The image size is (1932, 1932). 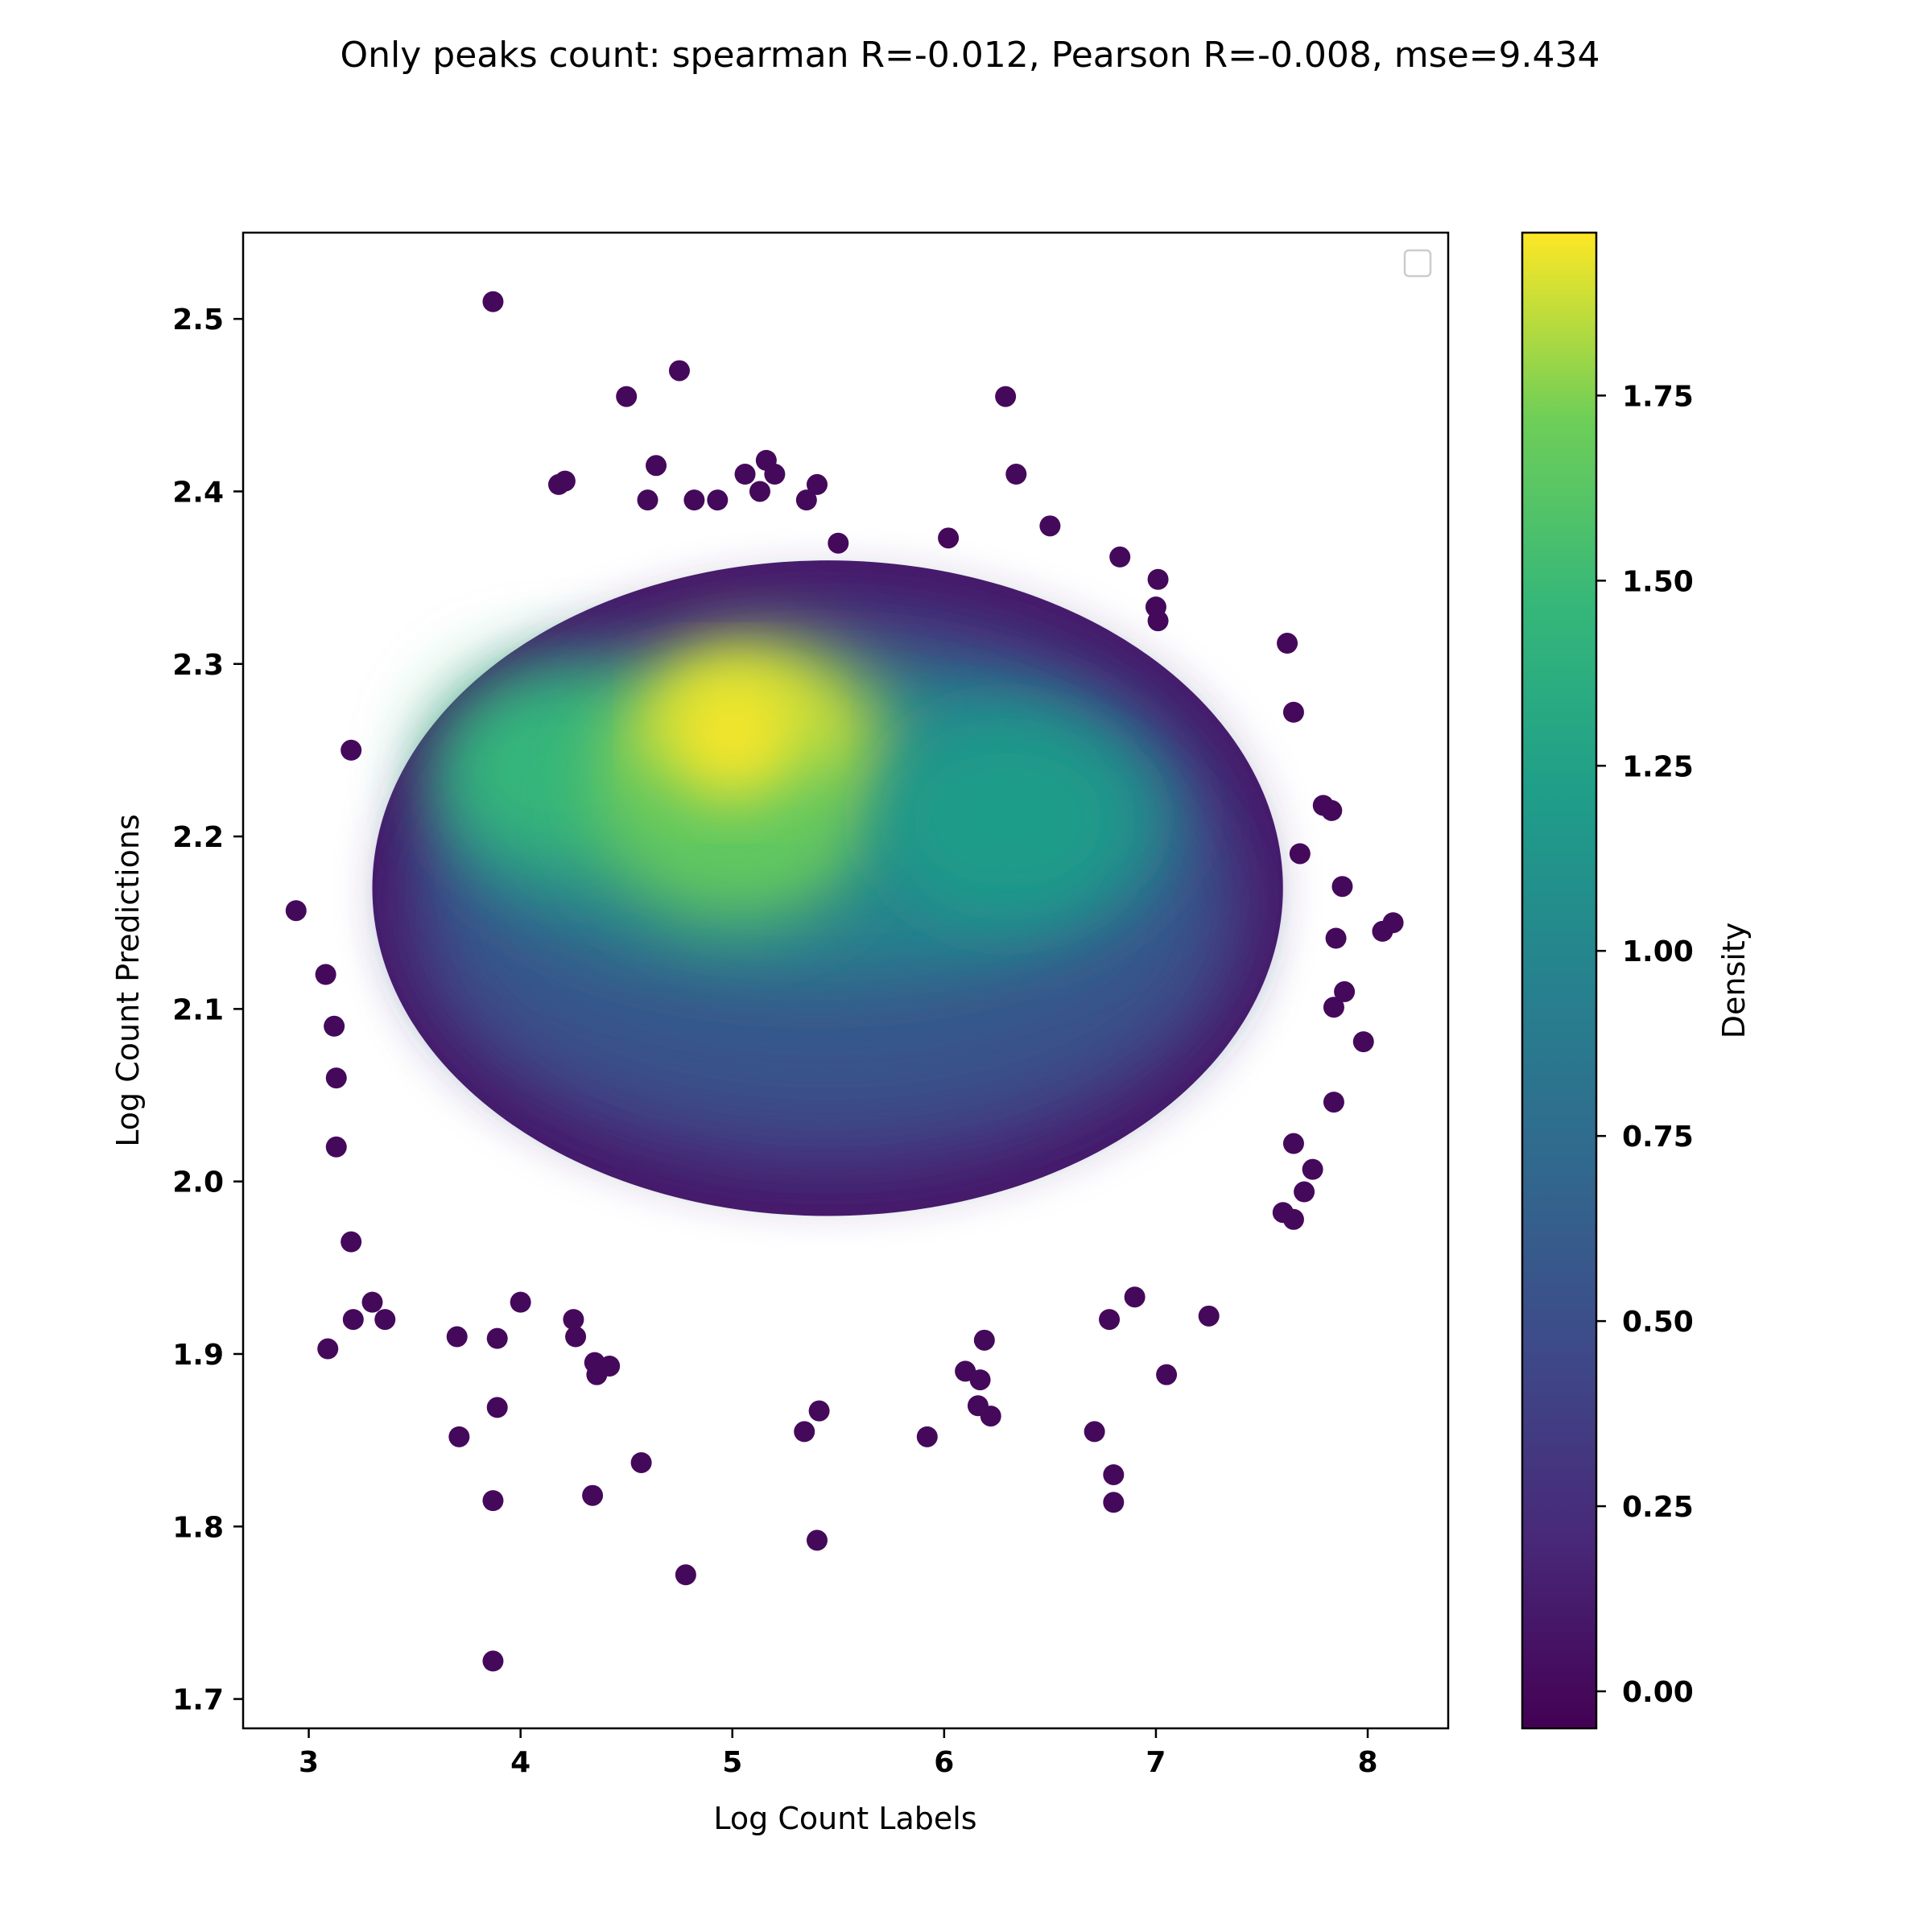 I want to click on y-axis-label: Log Count Predictions, so click(x=128, y=980).